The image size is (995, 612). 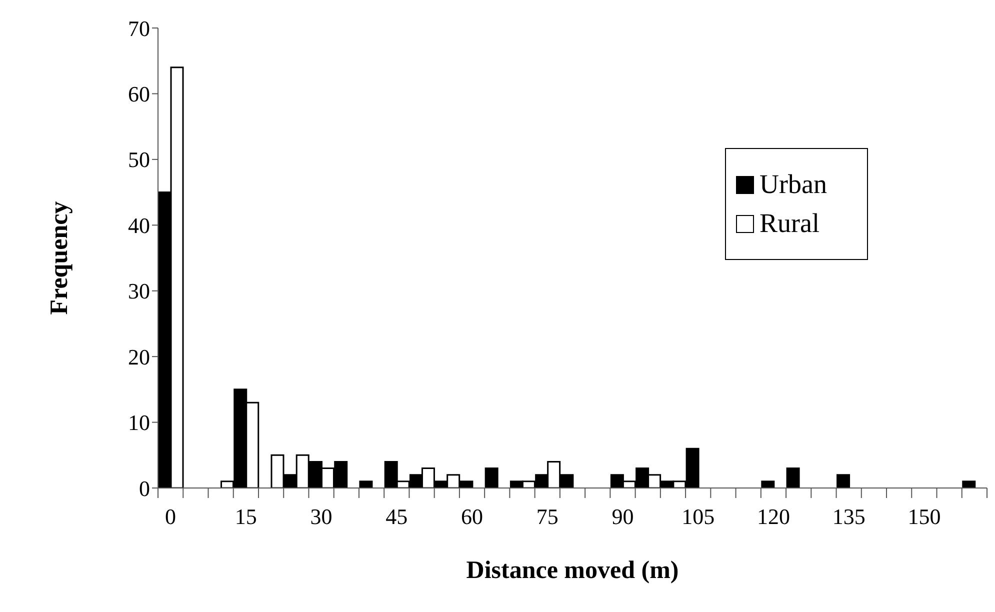 What do you see at coordinates (139, 28) in the screenshot?
I see `y-tick-label: 70` at bounding box center [139, 28].